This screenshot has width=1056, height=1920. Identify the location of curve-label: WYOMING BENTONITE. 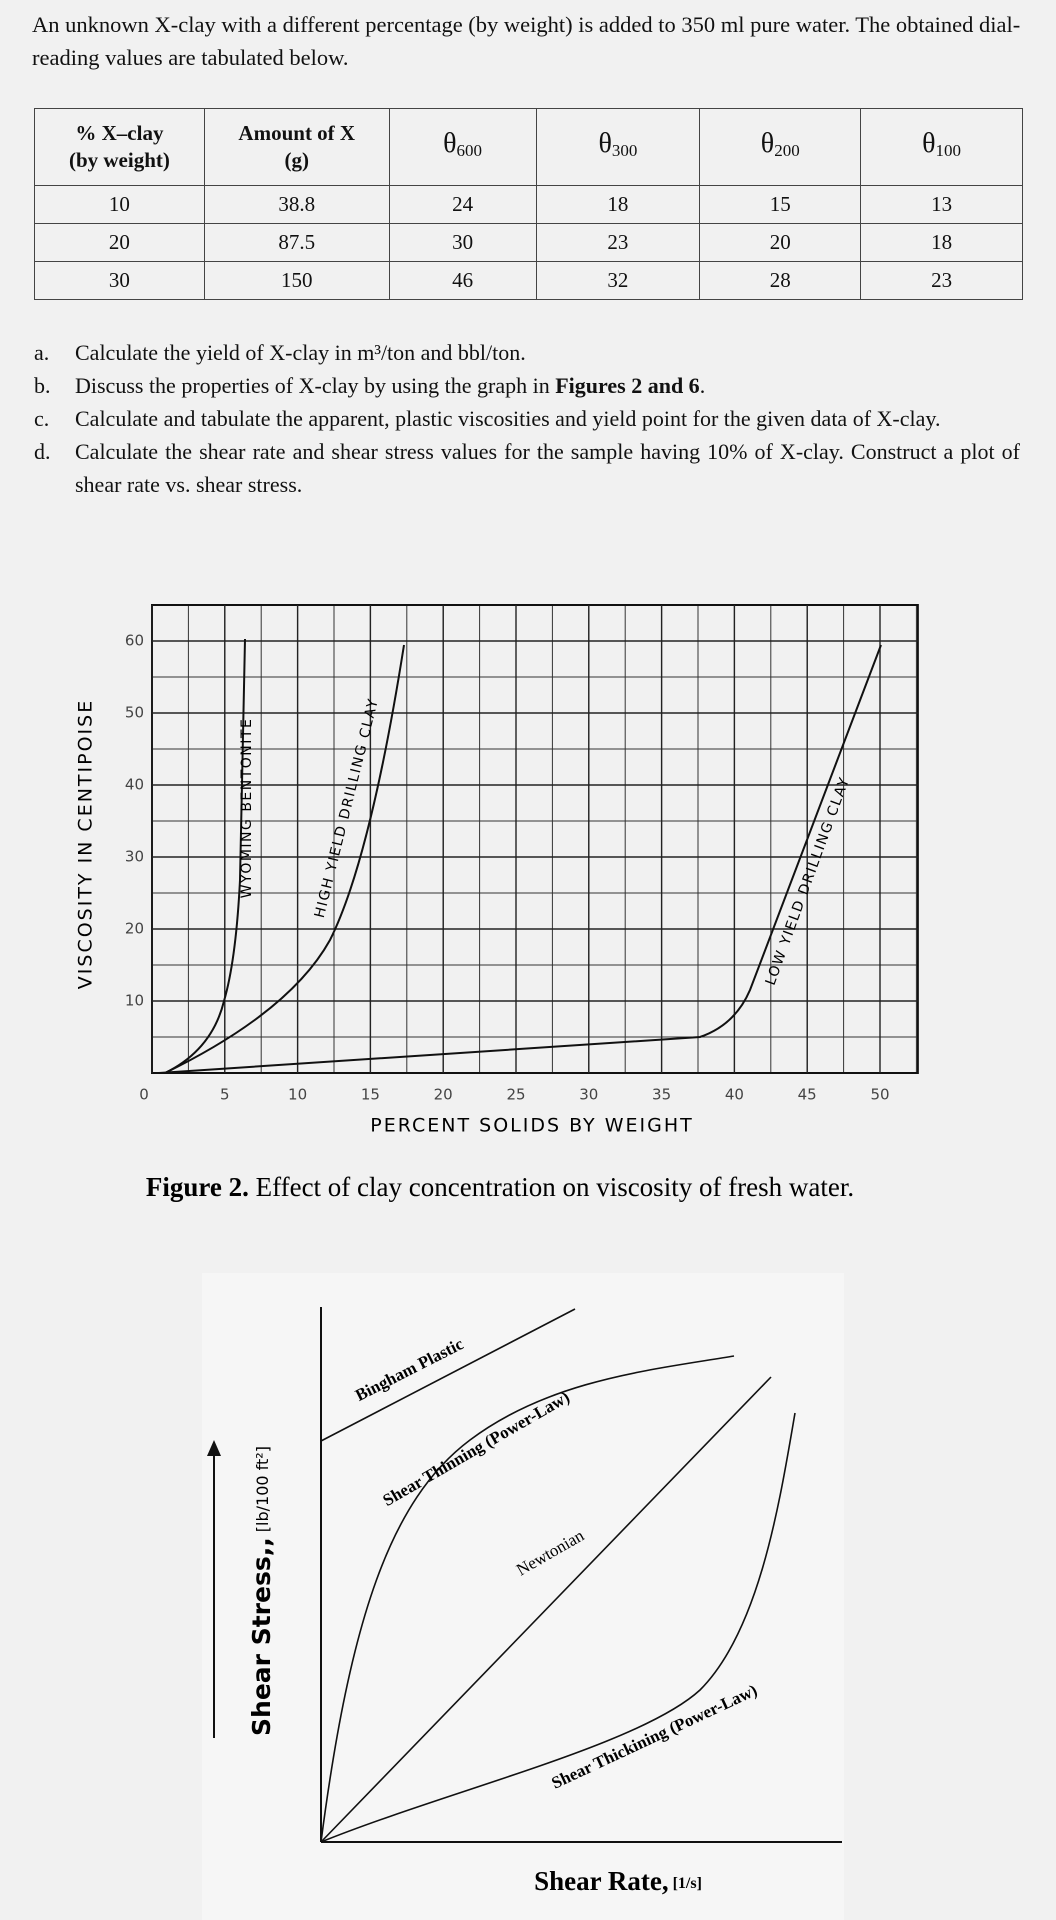
(247, 808).